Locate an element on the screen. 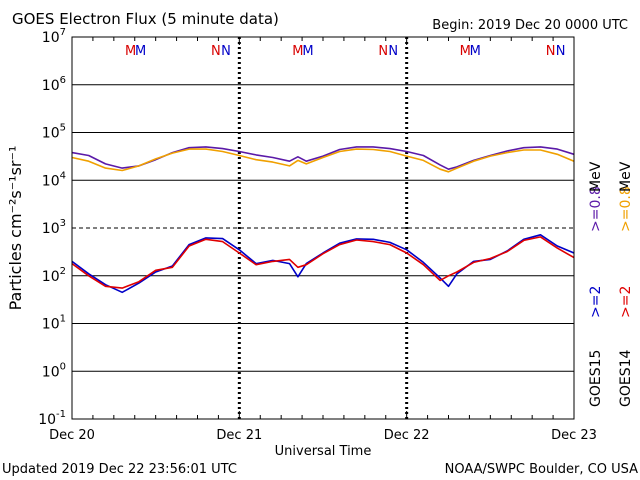 The height and width of the screenshot is (480, 640). x-axis-label: Universal Time is located at coordinates (323, 451).